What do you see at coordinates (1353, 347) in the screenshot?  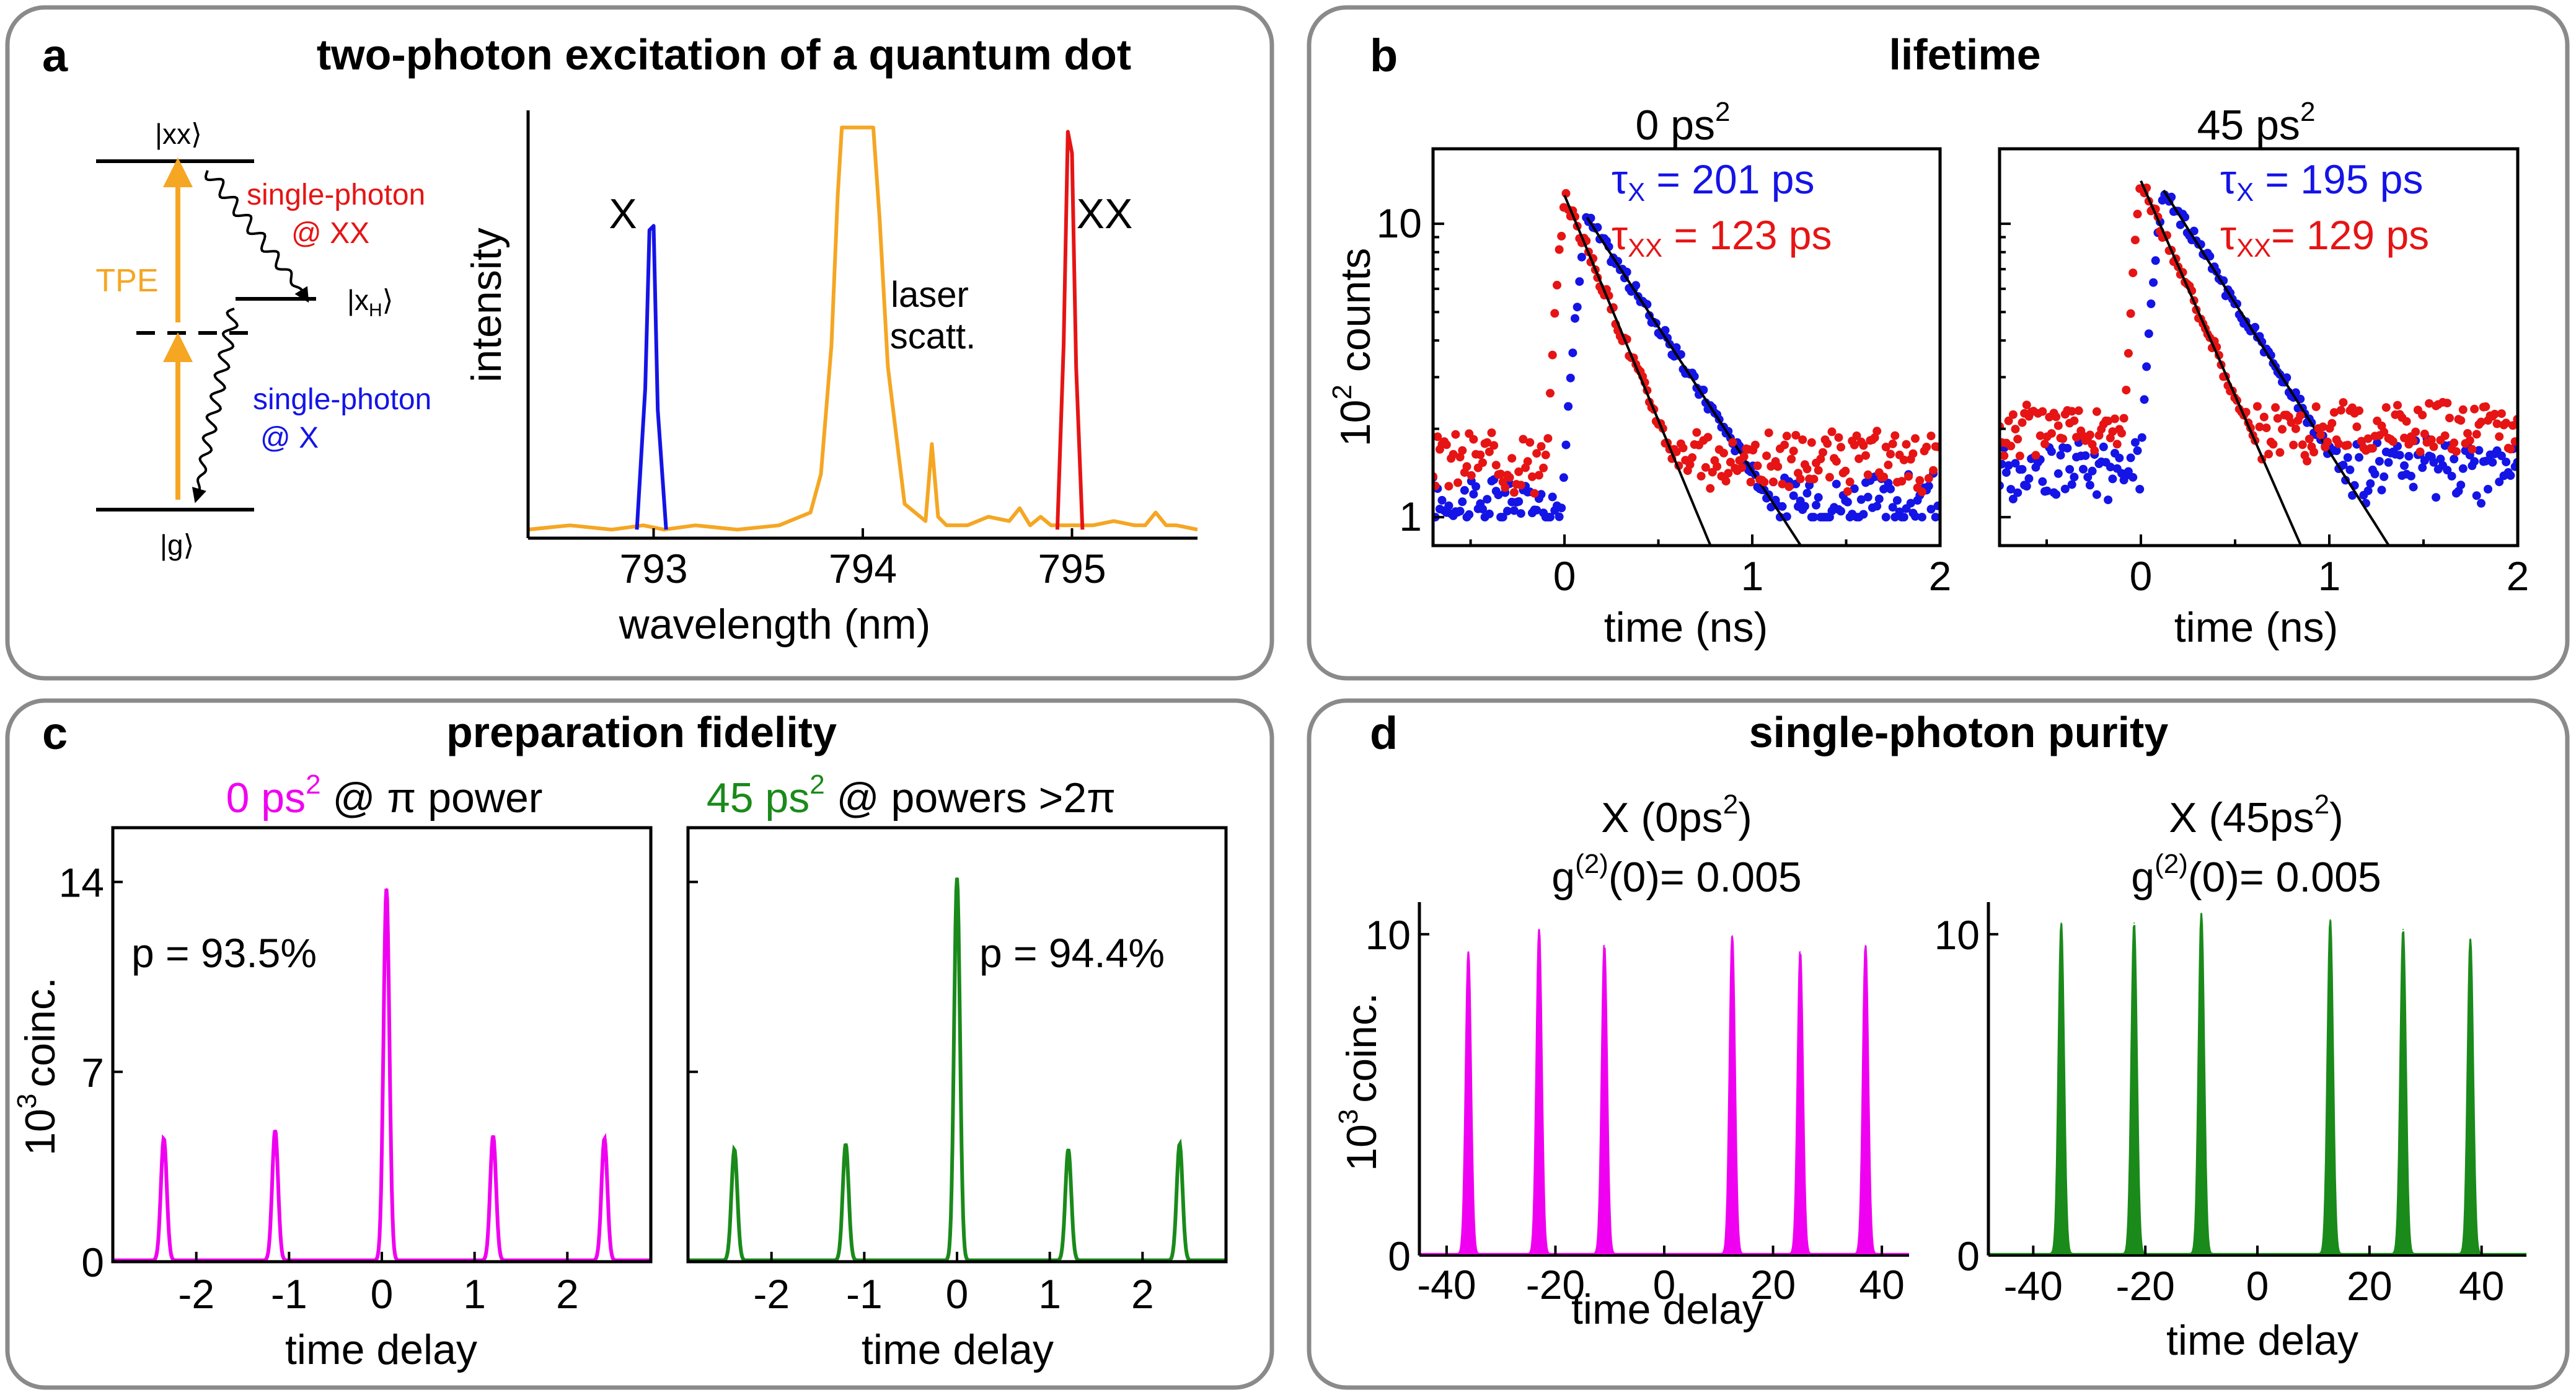 I see `lifetime-ylabel: 102counts` at bounding box center [1353, 347].